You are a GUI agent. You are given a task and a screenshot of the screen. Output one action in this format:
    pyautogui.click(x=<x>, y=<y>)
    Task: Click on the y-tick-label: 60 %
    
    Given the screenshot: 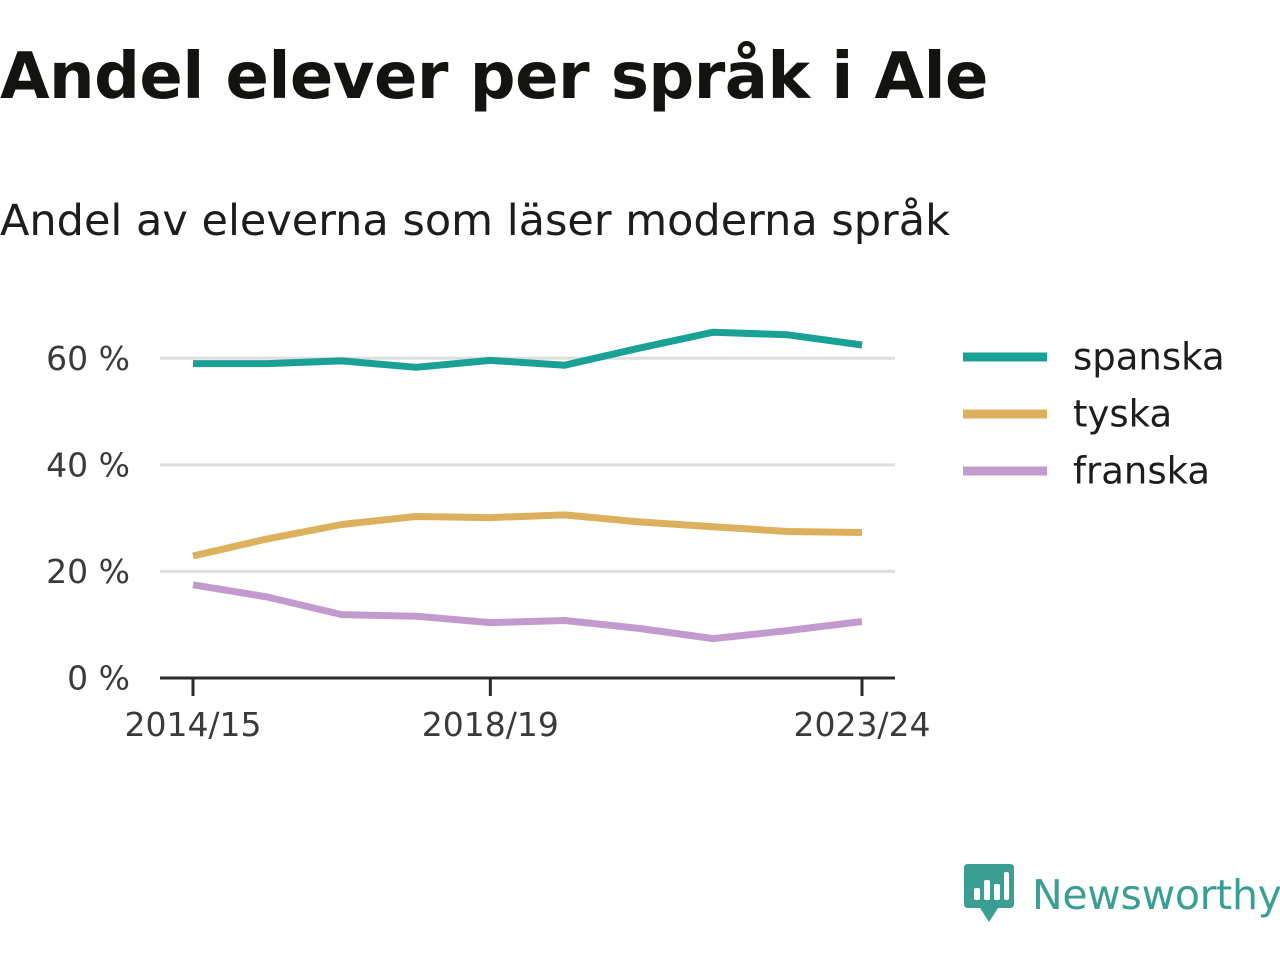 What is the action you would take?
    pyautogui.click(x=88, y=358)
    